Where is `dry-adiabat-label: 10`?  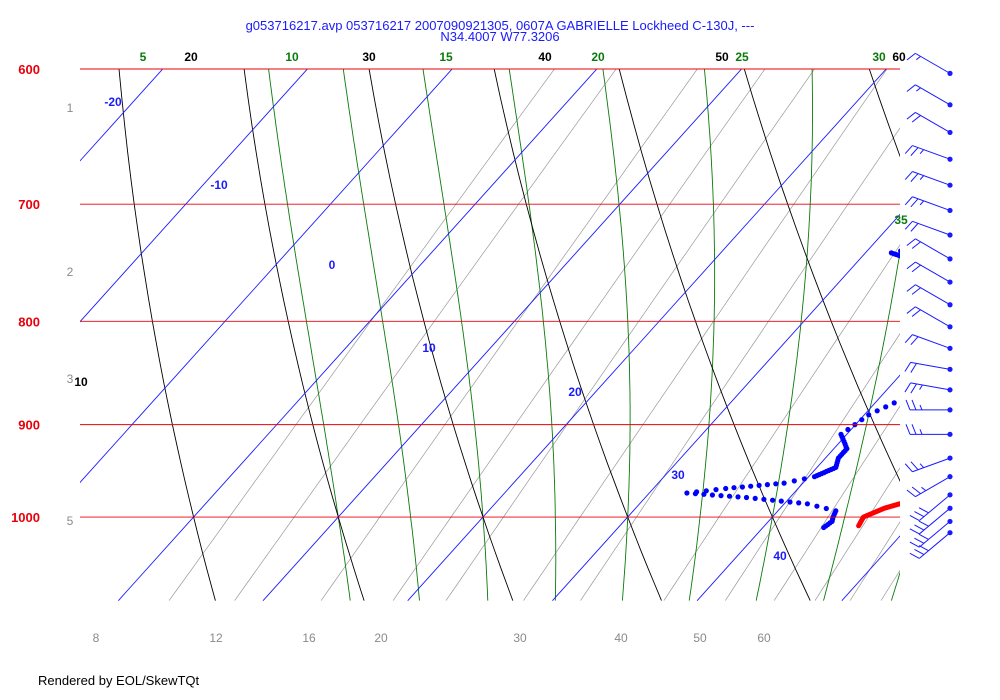 dry-adiabat-label: 10 is located at coordinates (81, 382).